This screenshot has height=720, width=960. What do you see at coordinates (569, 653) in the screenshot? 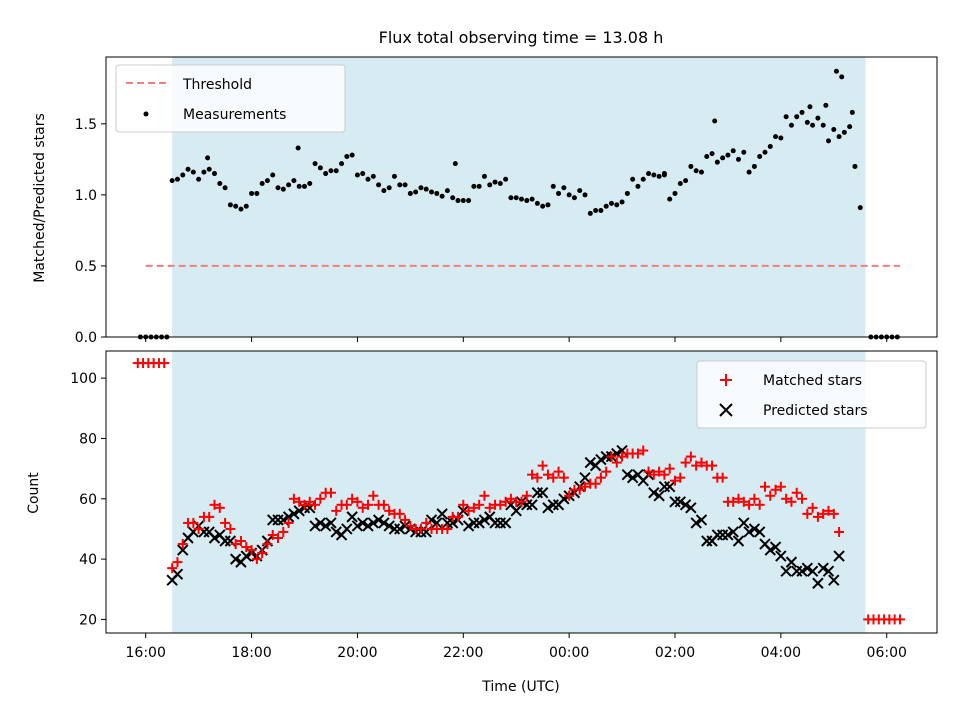
I see `x-tick-label: 00:00` at bounding box center [569, 653].